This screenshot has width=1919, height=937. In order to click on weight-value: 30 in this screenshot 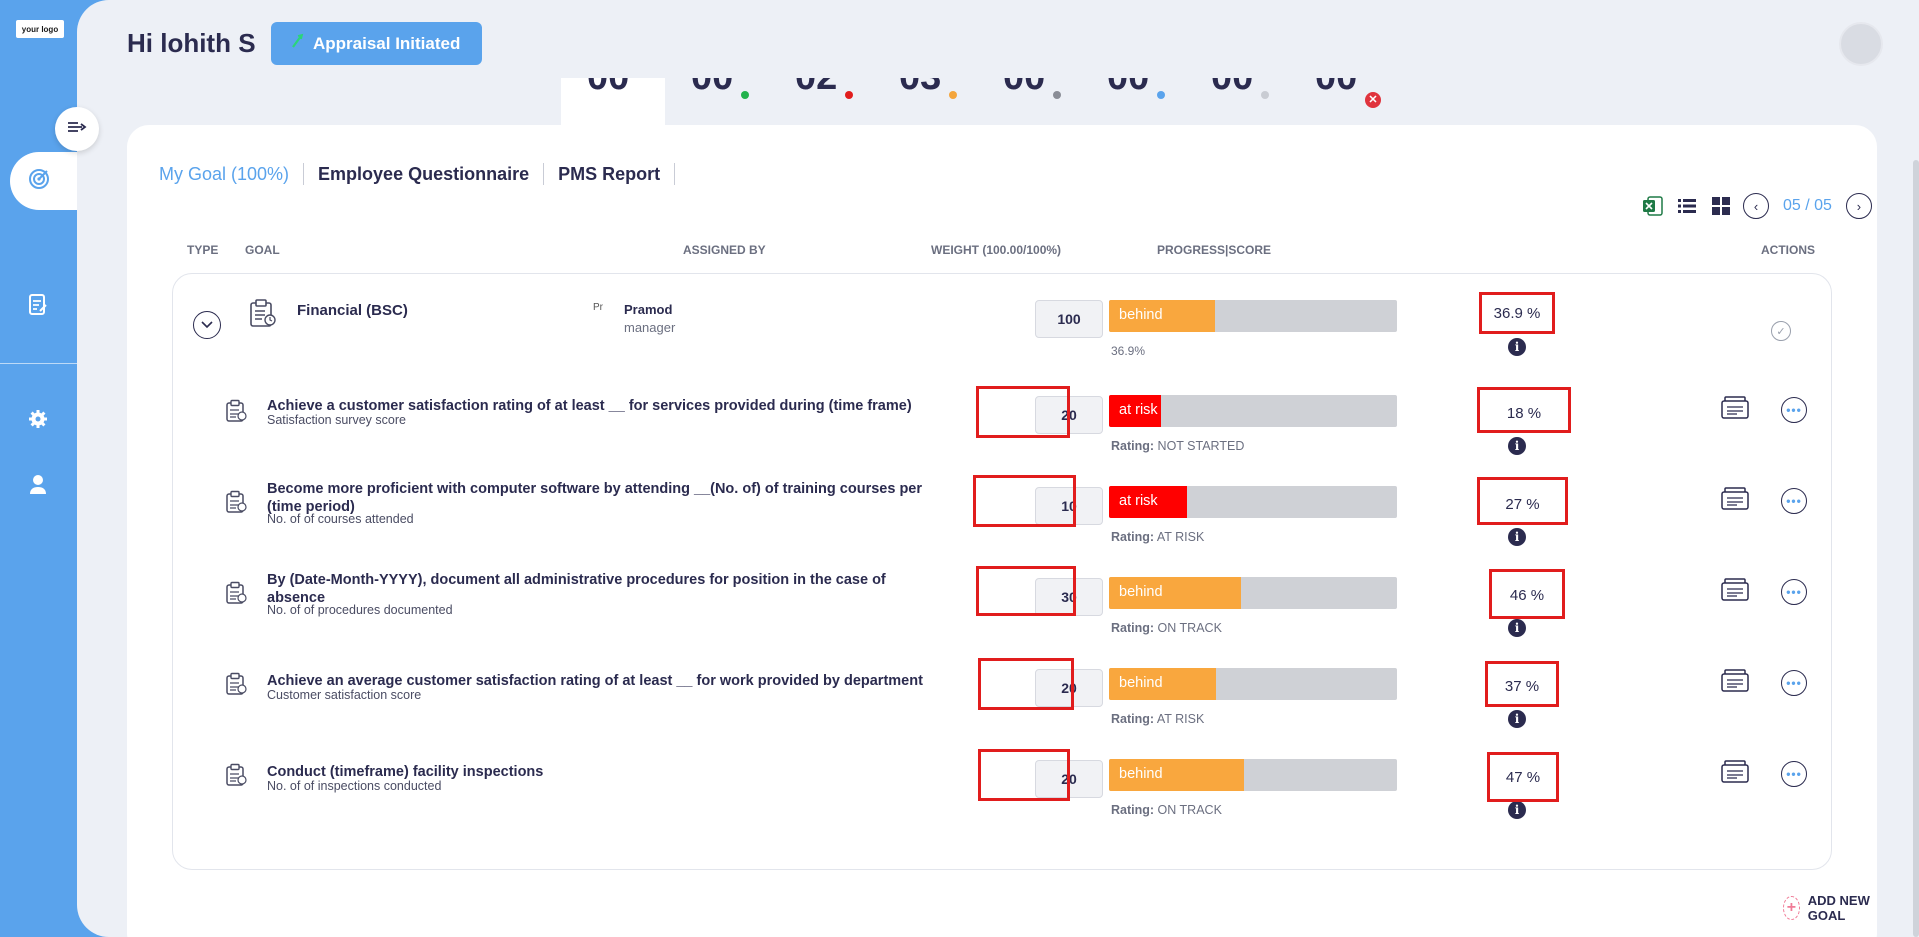, I will do `click(1069, 597)`.